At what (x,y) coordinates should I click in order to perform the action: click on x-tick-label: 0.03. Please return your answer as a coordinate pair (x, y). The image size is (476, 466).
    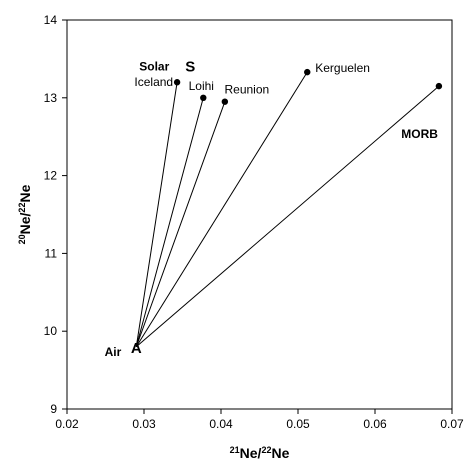
    Looking at the image, I should click on (144, 424).